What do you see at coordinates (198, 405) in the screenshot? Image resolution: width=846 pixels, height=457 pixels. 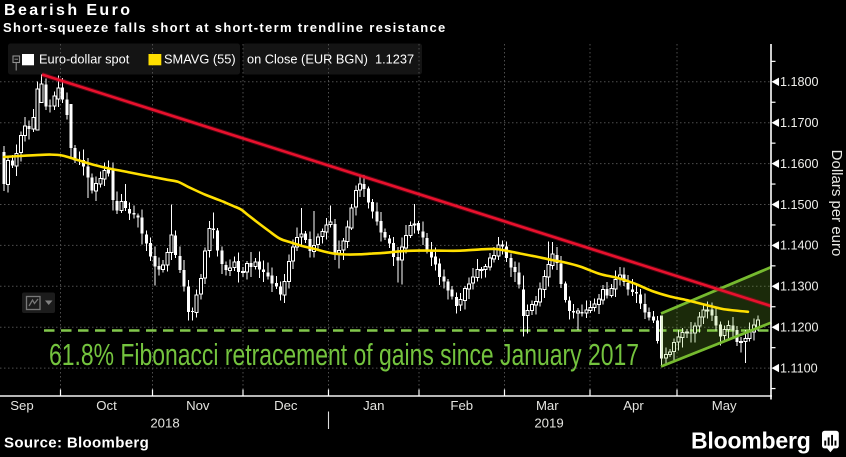 I see `svg-text: Nov` at bounding box center [198, 405].